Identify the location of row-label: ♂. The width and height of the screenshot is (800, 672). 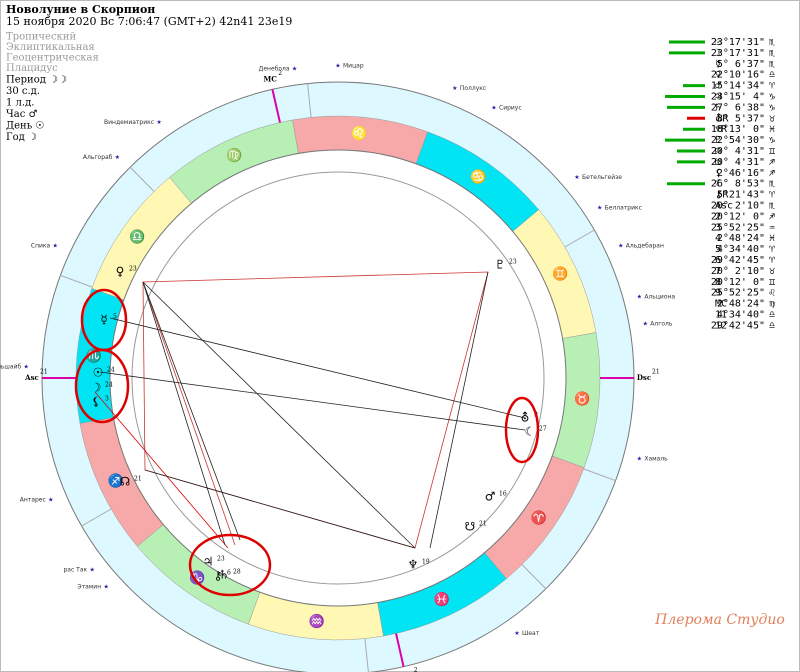
(718, 86).